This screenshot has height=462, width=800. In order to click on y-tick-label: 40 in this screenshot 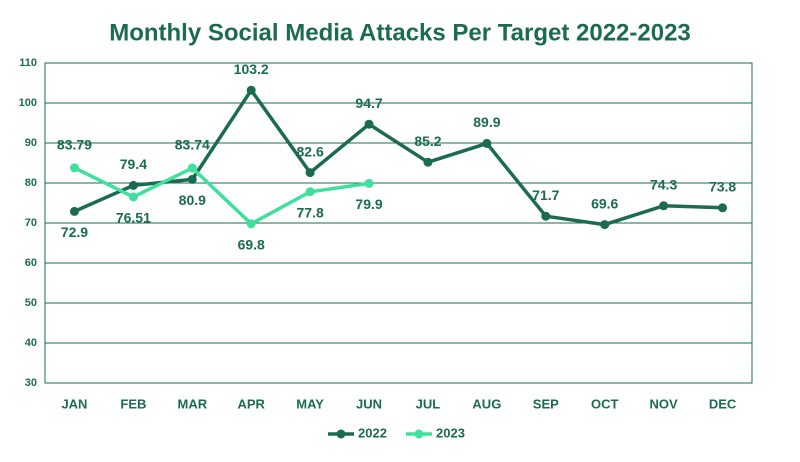, I will do `click(31, 343)`.